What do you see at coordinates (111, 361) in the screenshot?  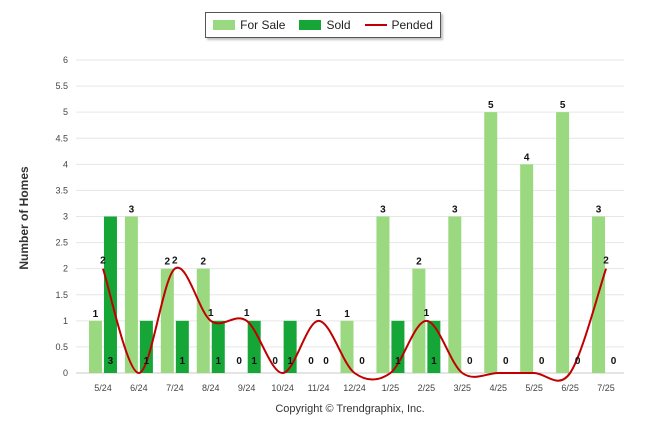 I see `sold-data-label: 3` at bounding box center [111, 361].